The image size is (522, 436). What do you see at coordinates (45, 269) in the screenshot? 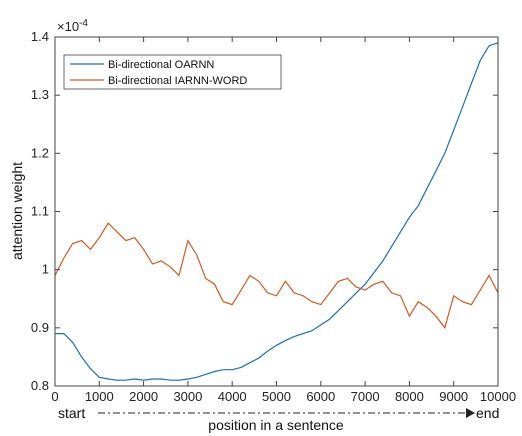
I see `y-tick-label-2: 1` at bounding box center [45, 269].